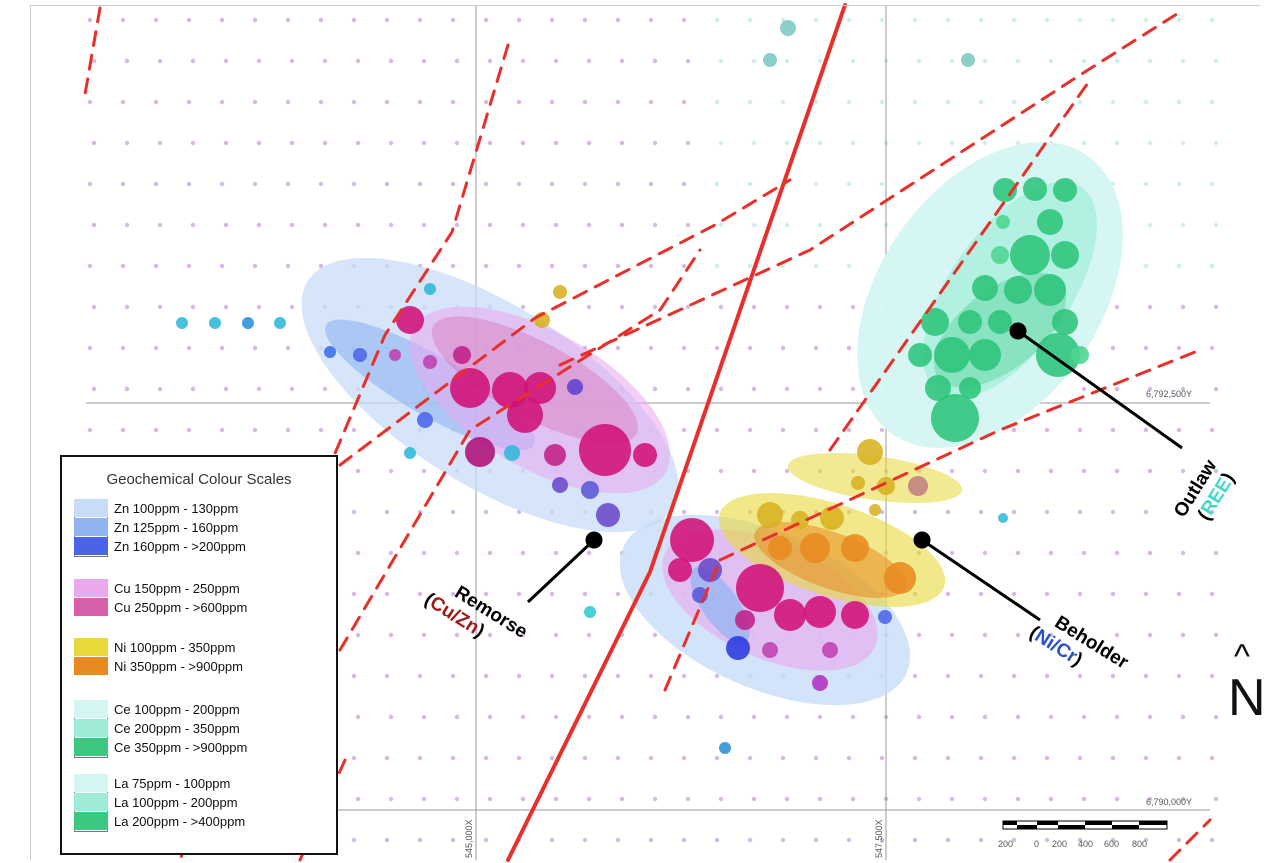  I want to click on ni-zone-inner, so click(830, 560).